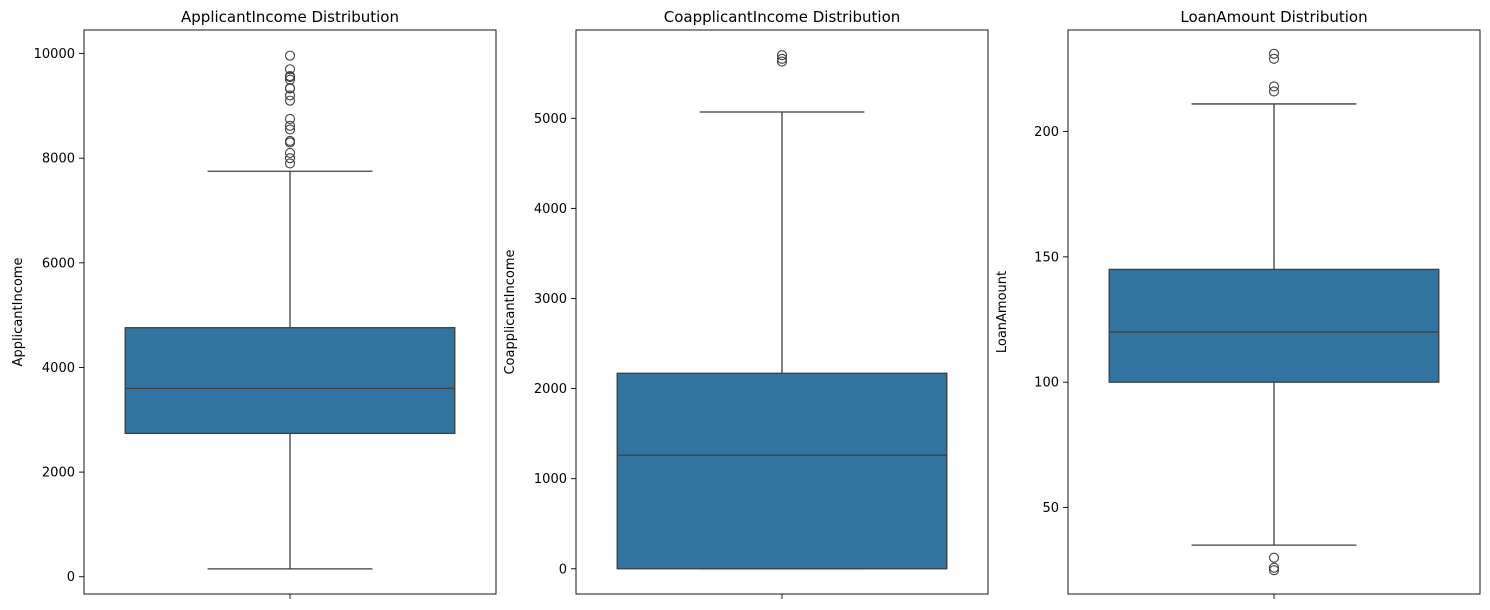 The height and width of the screenshot is (610, 1490). What do you see at coordinates (54, 54) in the screenshot?
I see `y-tick-label: 10000` at bounding box center [54, 54].